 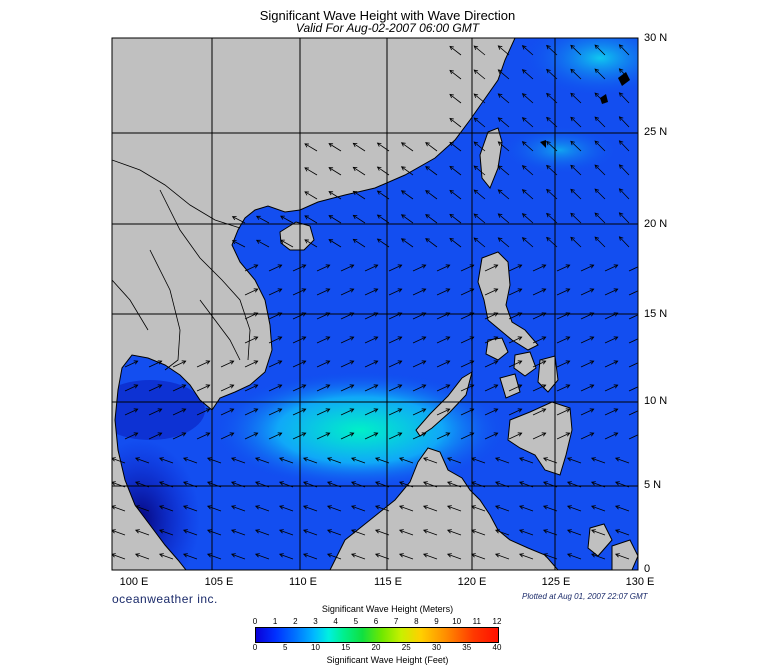 I want to click on legend-meters-tick: 4, so click(x=335, y=621).